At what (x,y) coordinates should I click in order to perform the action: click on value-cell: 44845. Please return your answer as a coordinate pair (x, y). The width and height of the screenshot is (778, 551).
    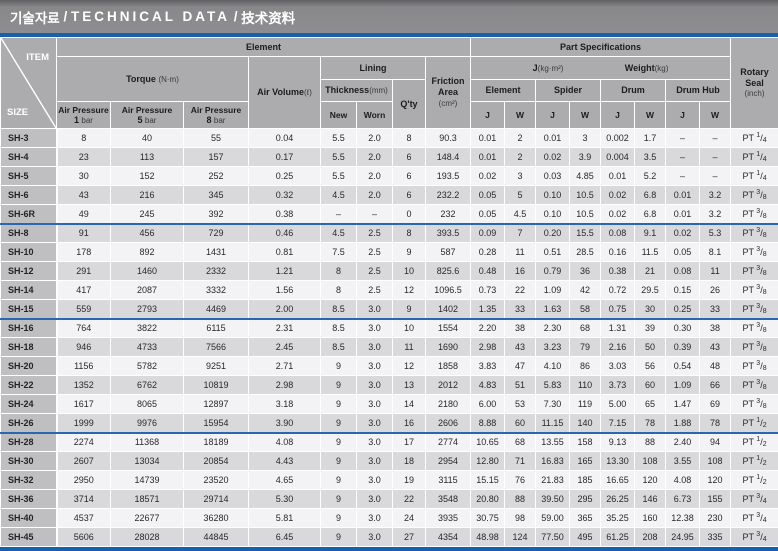
    Looking at the image, I should click on (216, 537).